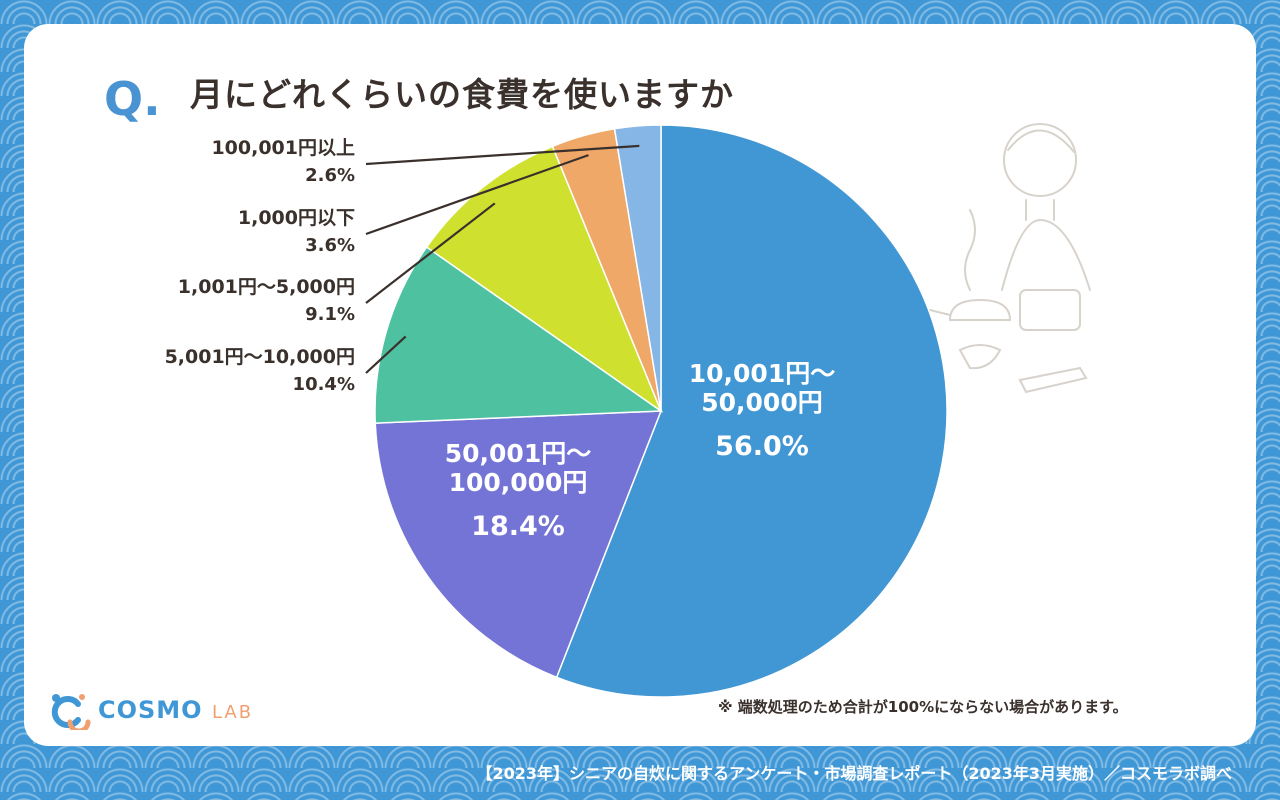 This screenshot has width=1280, height=800. I want to click on slice-label: 5,001円〜10,000円, so click(260, 357).